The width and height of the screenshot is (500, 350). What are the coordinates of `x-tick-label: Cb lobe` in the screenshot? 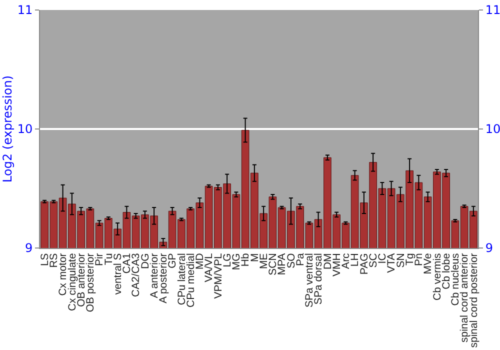 It's located at (446, 271).